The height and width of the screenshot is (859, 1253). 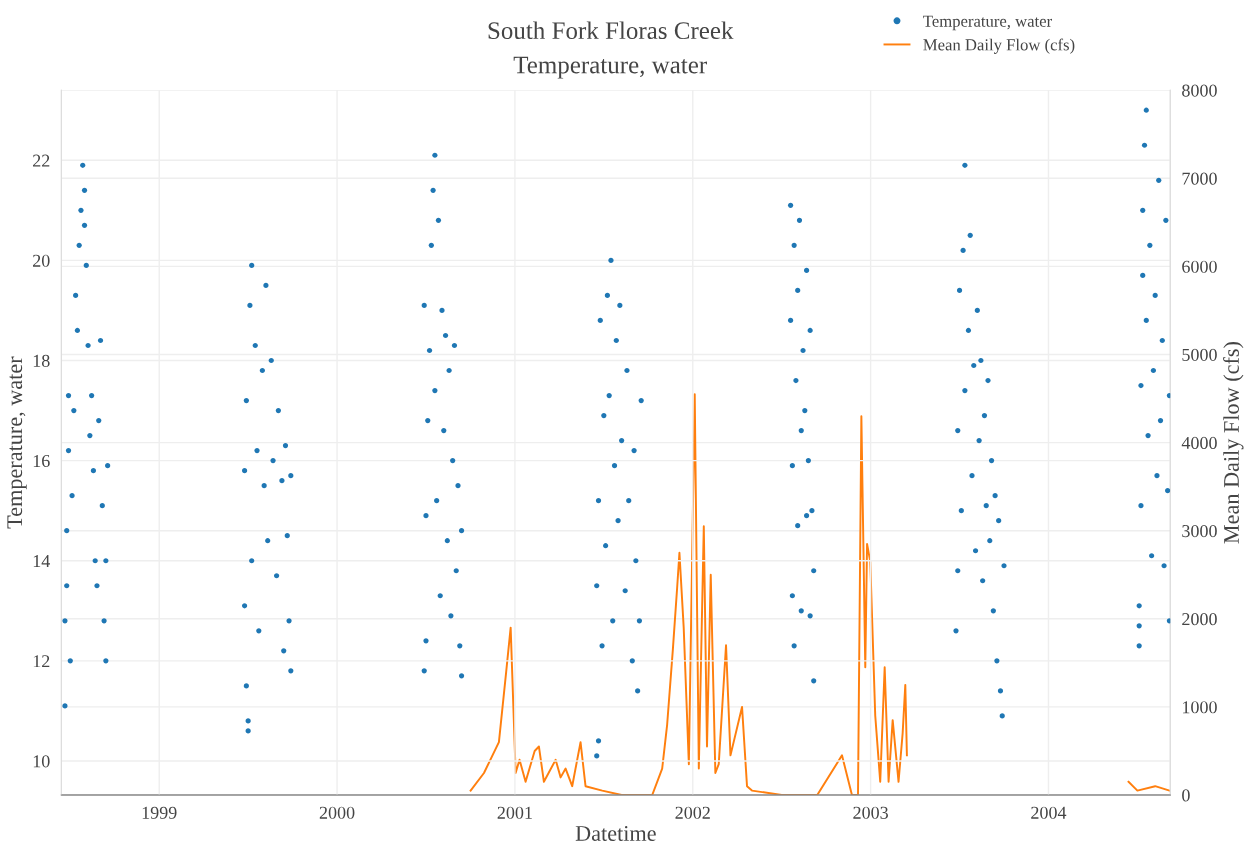 I want to click on chart-subtitle: Temperature, water, so click(x=610, y=67).